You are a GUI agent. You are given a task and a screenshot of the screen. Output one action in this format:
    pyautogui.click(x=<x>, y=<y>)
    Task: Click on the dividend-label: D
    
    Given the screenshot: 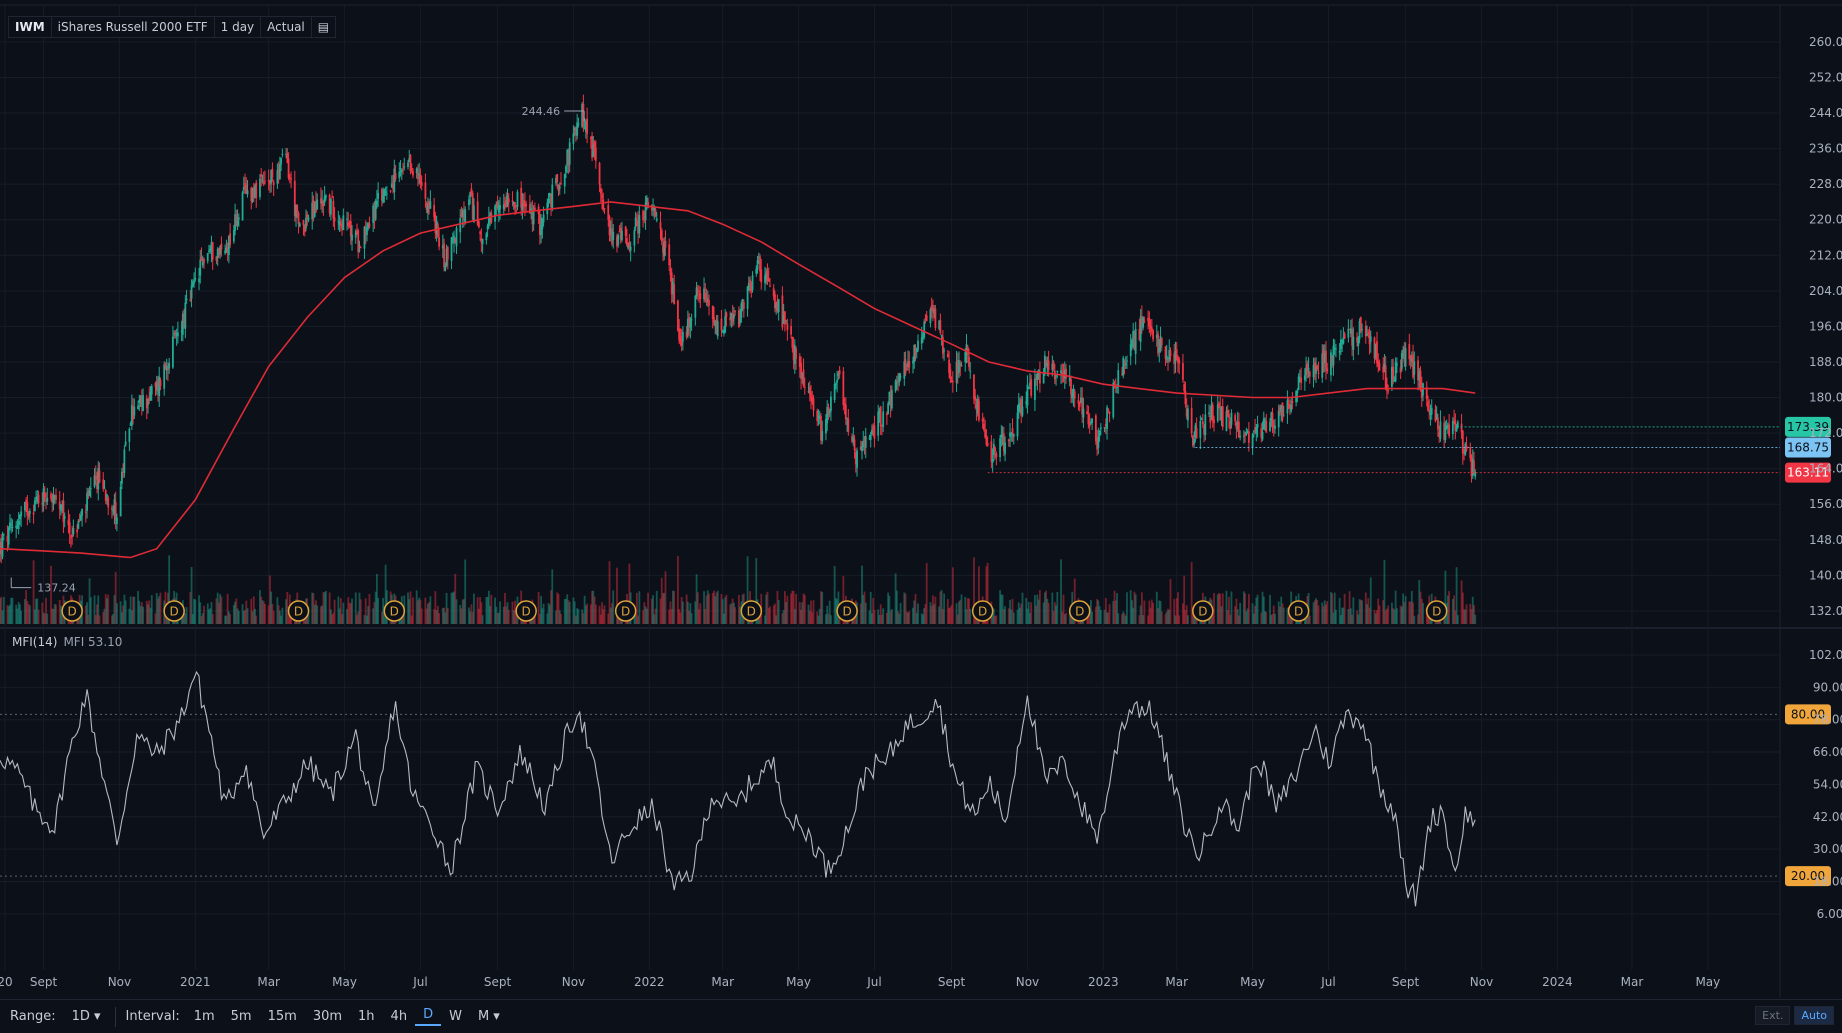 What is the action you would take?
    pyautogui.click(x=751, y=612)
    